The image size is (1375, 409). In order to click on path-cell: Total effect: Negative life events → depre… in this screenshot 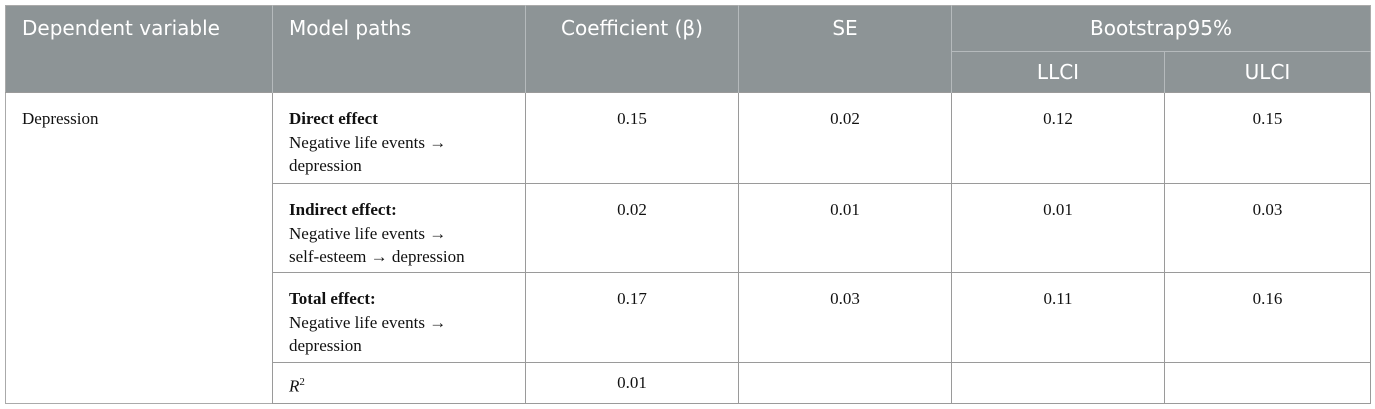, I will do `click(399, 317)`.